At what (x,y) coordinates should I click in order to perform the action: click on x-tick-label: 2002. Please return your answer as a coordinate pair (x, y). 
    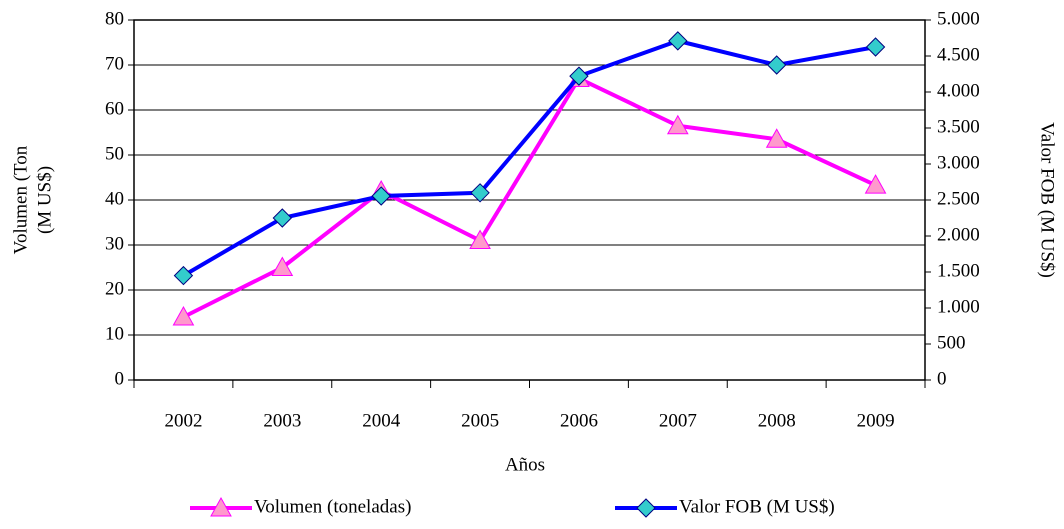
    Looking at the image, I should click on (183, 420).